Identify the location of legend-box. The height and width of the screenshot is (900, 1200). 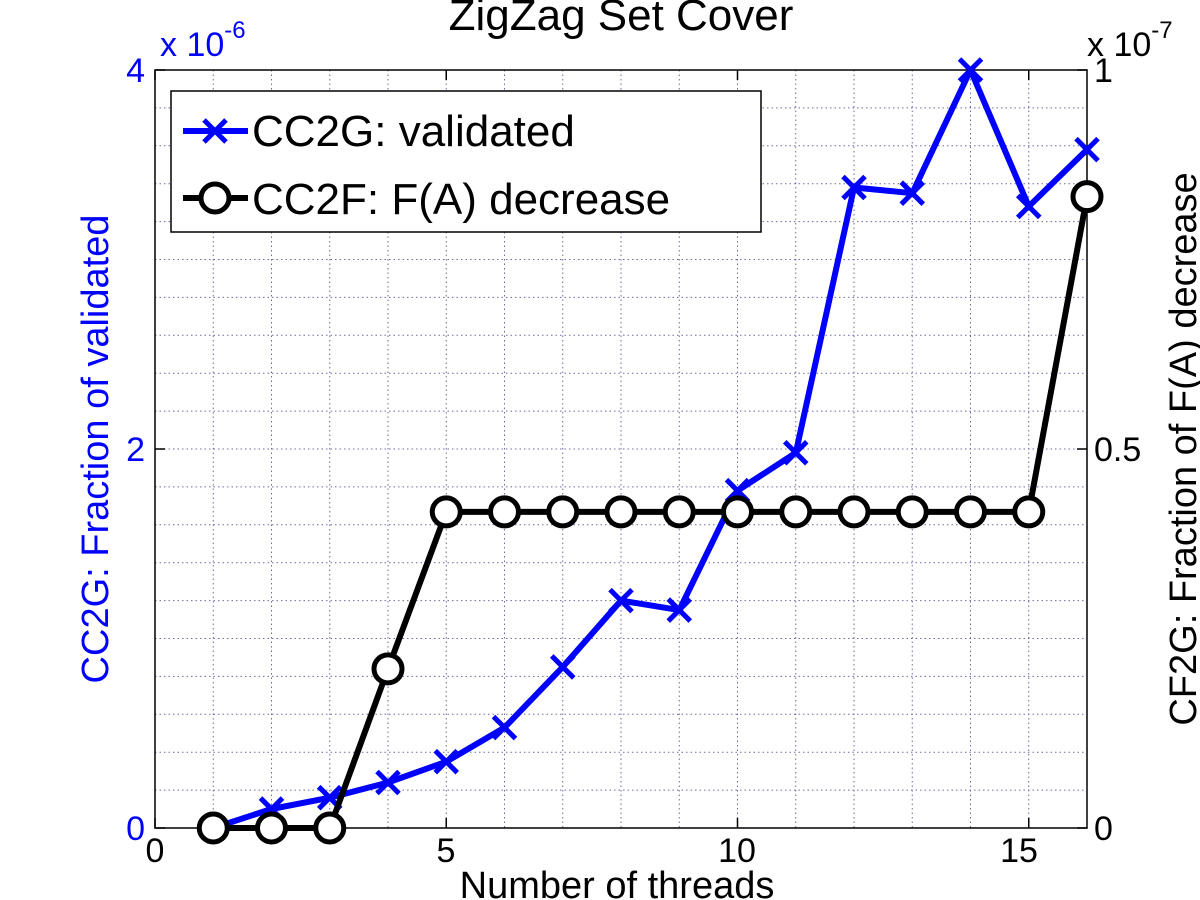
(466, 161).